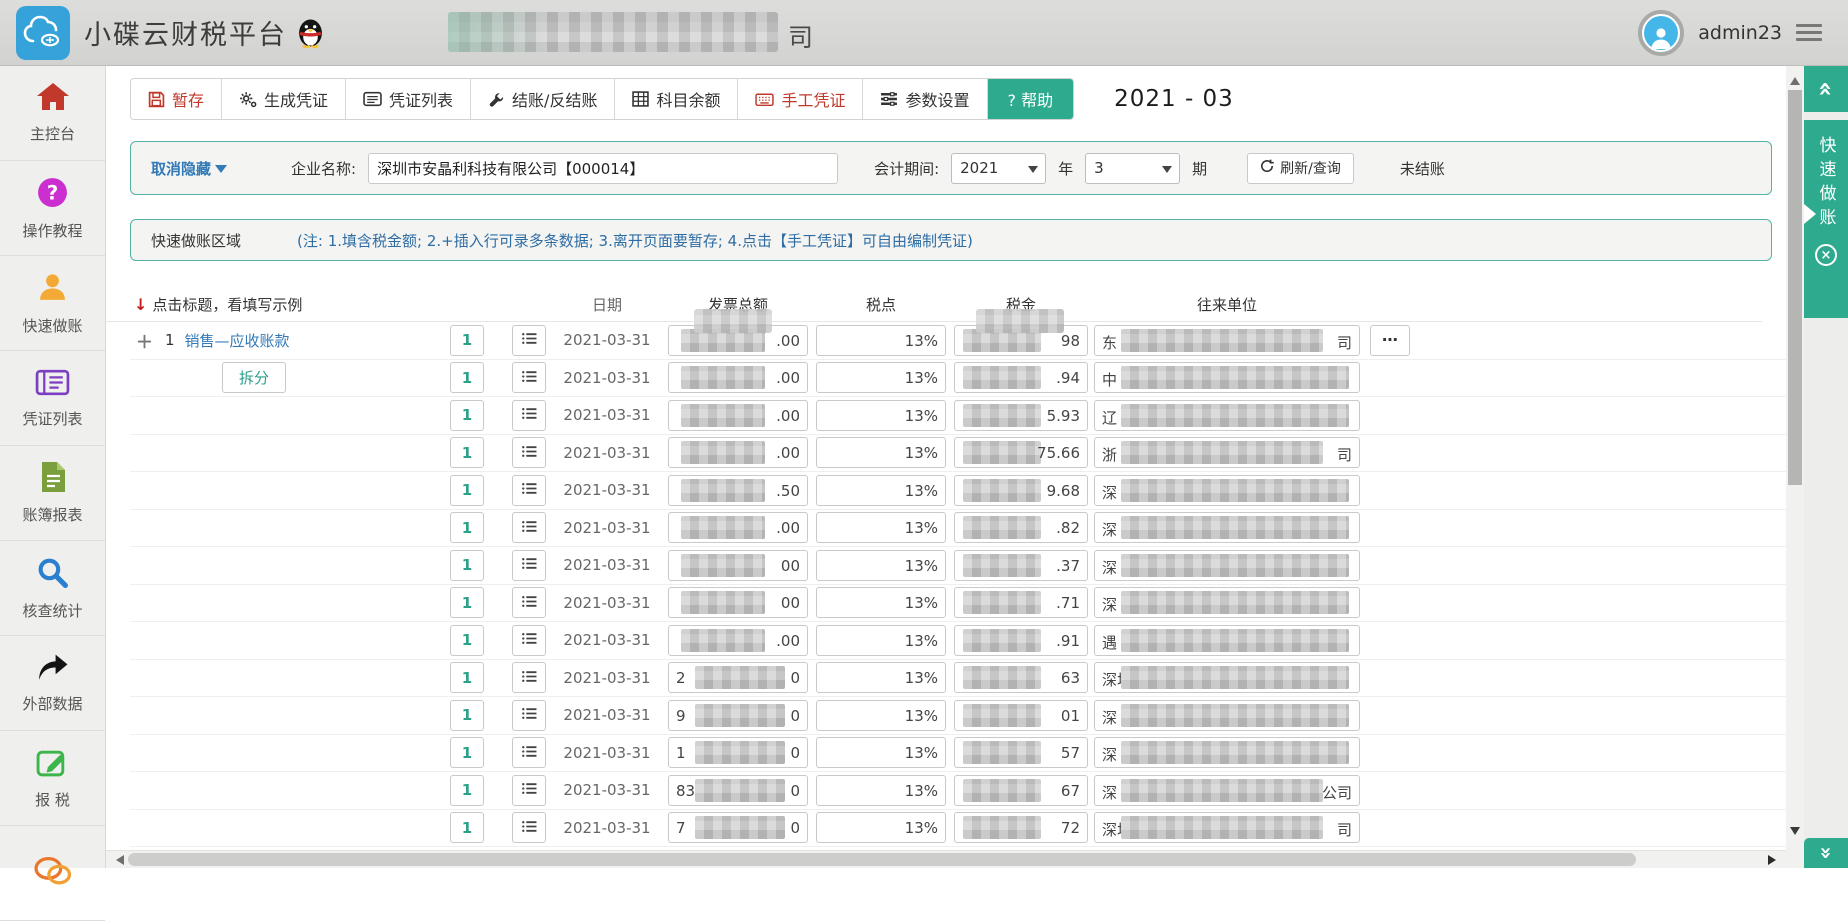 This screenshot has width=1848, height=921. What do you see at coordinates (1021, 790) in the screenshot?
I see `tax-amount-input: 67` at bounding box center [1021, 790].